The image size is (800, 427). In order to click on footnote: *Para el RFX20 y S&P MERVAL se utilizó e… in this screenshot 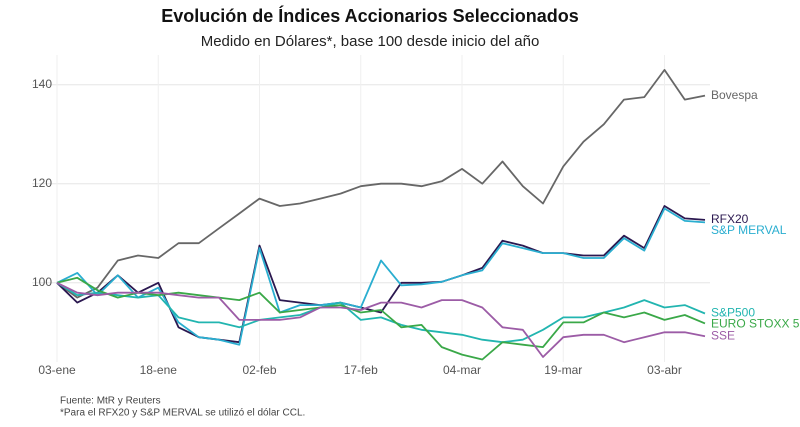, I will do `click(182, 413)`.